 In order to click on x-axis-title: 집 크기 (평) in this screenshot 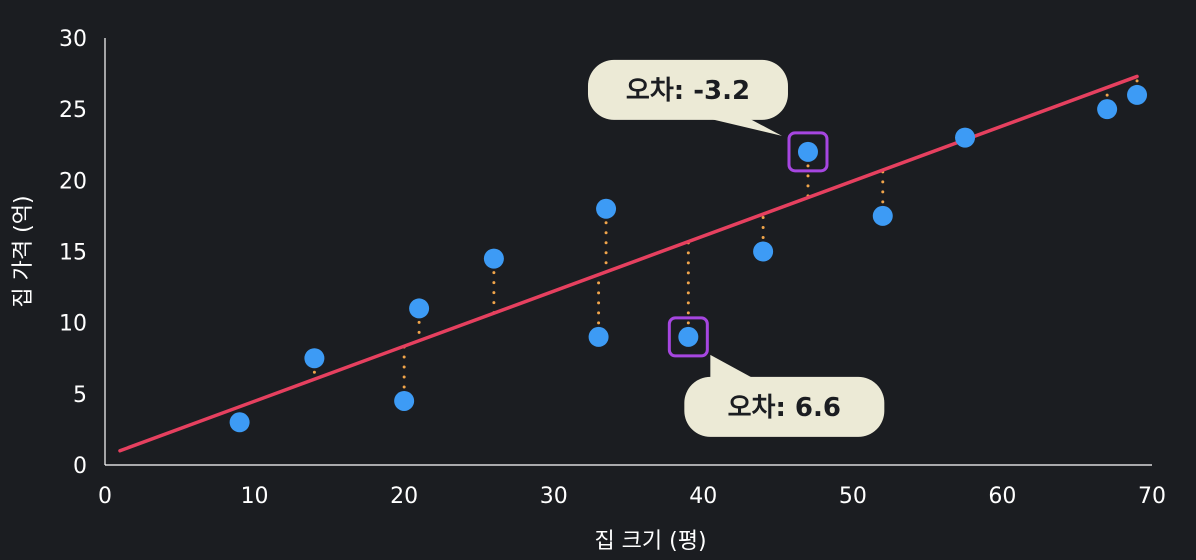, I will do `click(650, 541)`.